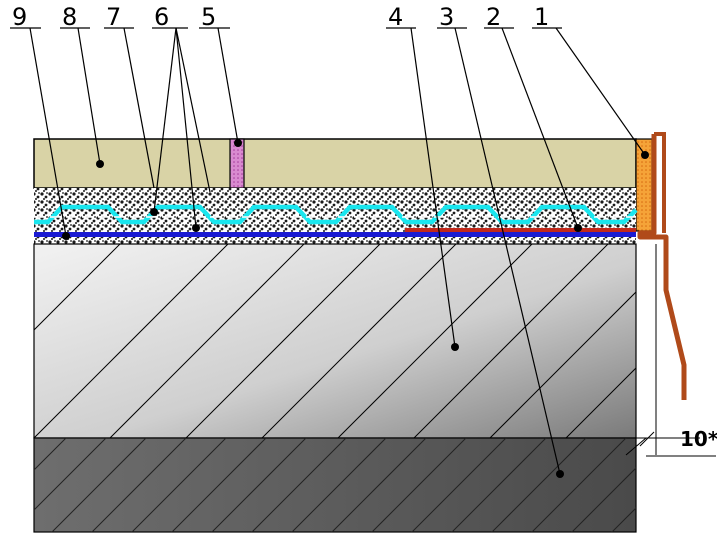  I want to click on callout-label-3: 3, so click(446, 17).